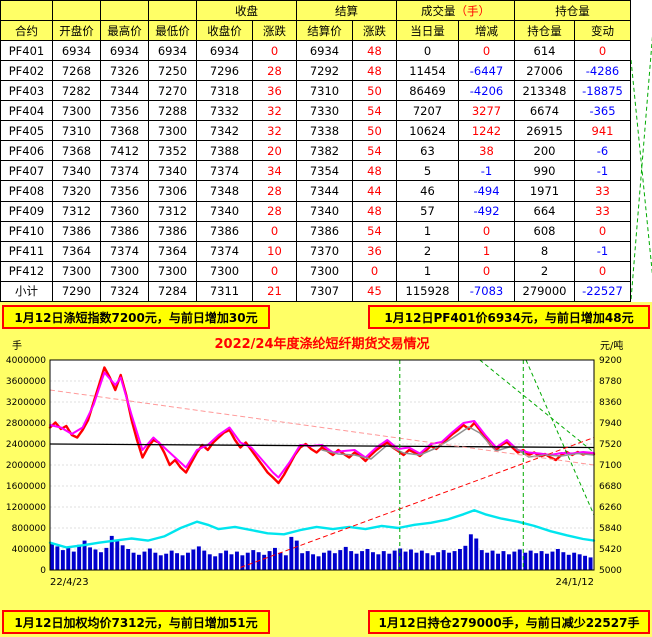  Describe the element at coordinates (324, 151) in the screenshot. I see `value-cell: 7382` at that location.